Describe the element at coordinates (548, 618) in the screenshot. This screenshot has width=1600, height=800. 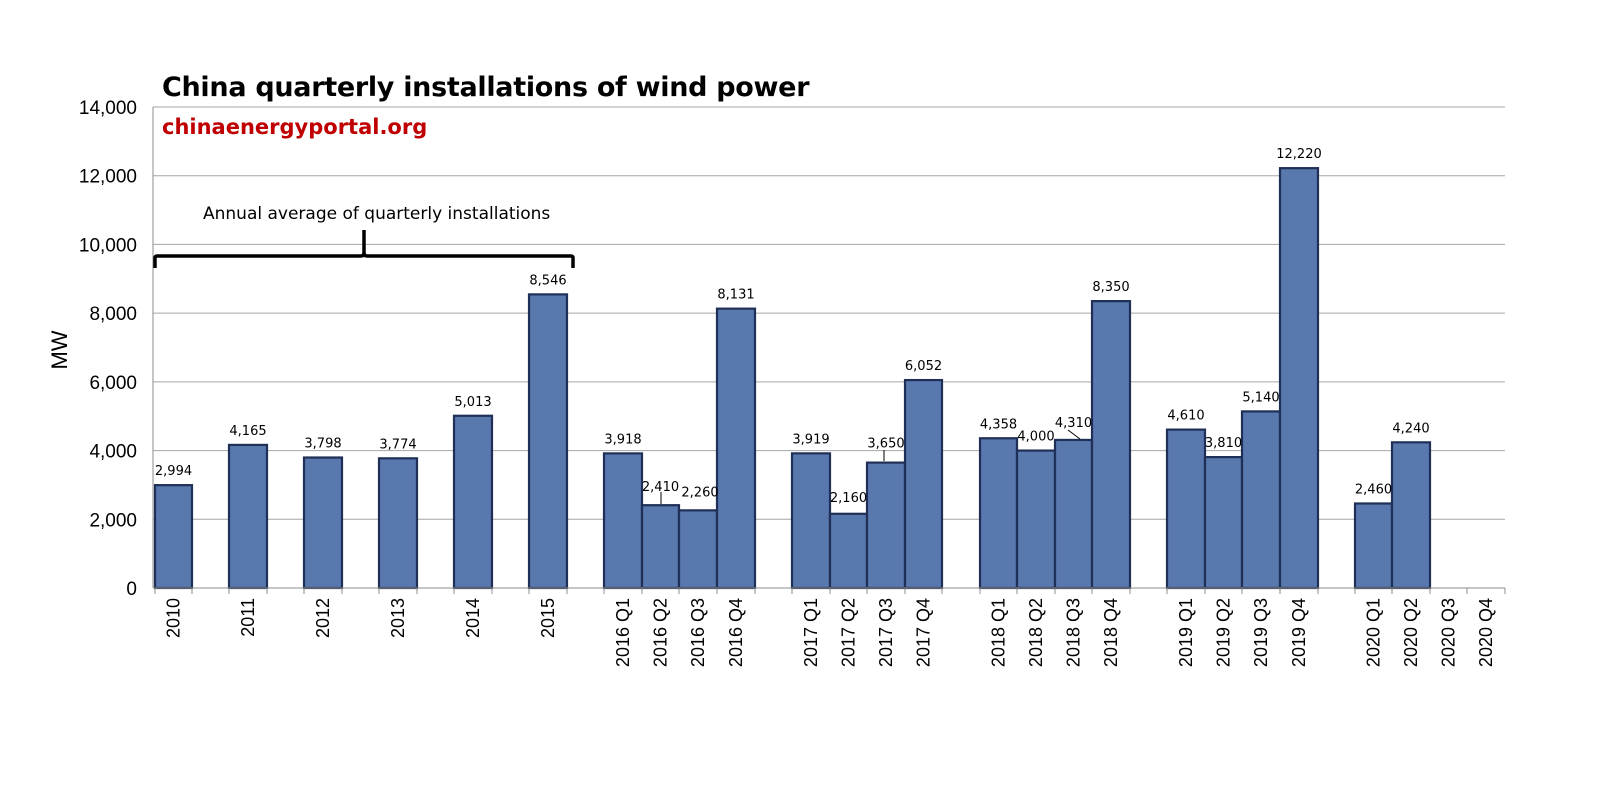
I see `x-tick-label: 2015` at that location.